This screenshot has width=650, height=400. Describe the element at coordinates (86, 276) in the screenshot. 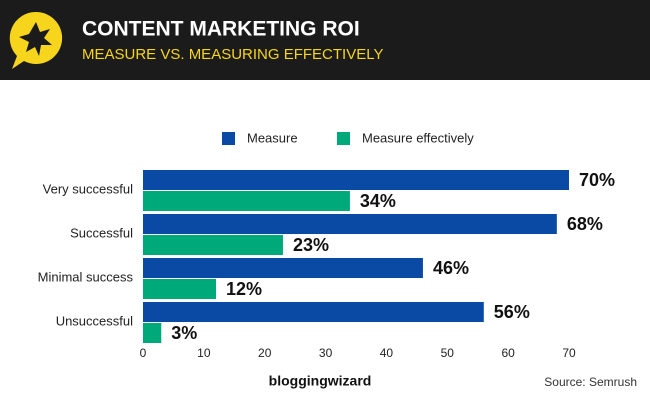

I see `y-tick-label: Minimal success` at that location.